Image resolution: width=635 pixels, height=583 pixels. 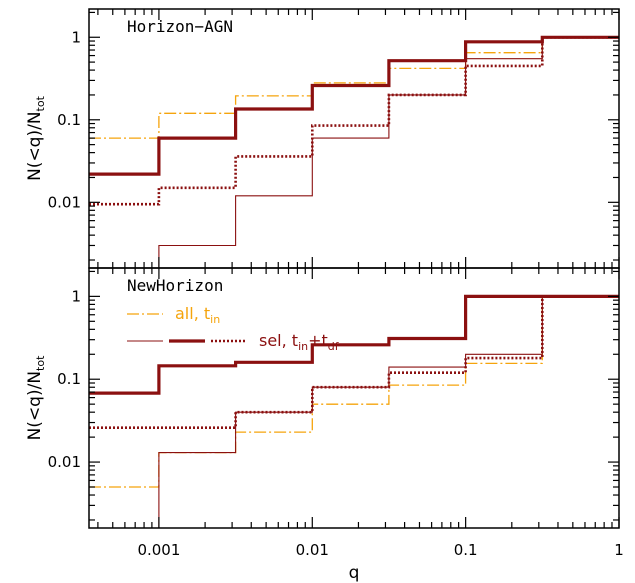 I want to click on legend: all, tin sel, tin+tdf, so click(x=233, y=328).